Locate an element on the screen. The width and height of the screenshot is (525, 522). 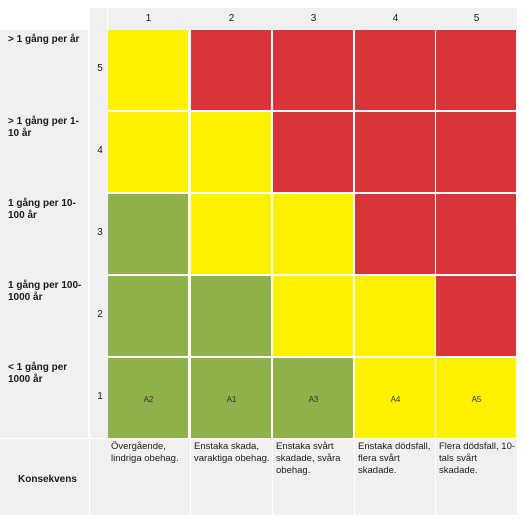
risk-code: A3 is located at coordinates (313, 399).